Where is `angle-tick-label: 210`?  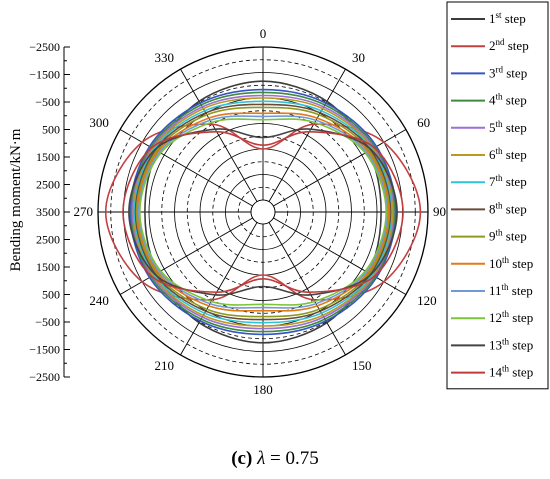
angle-tick-label: 210 is located at coordinates (165, 365).